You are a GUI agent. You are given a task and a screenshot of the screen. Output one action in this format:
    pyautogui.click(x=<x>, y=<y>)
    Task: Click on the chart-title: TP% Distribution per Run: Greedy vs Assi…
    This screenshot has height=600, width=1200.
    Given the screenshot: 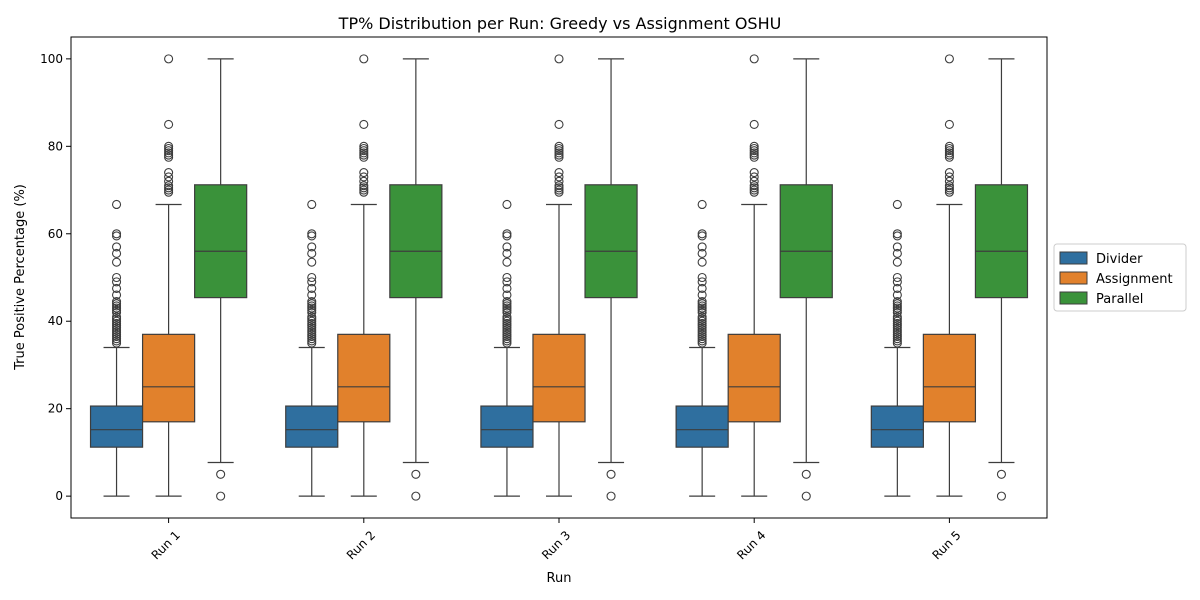 What is the action you would take?
    pyautogui.click(x=560, y=23)
    